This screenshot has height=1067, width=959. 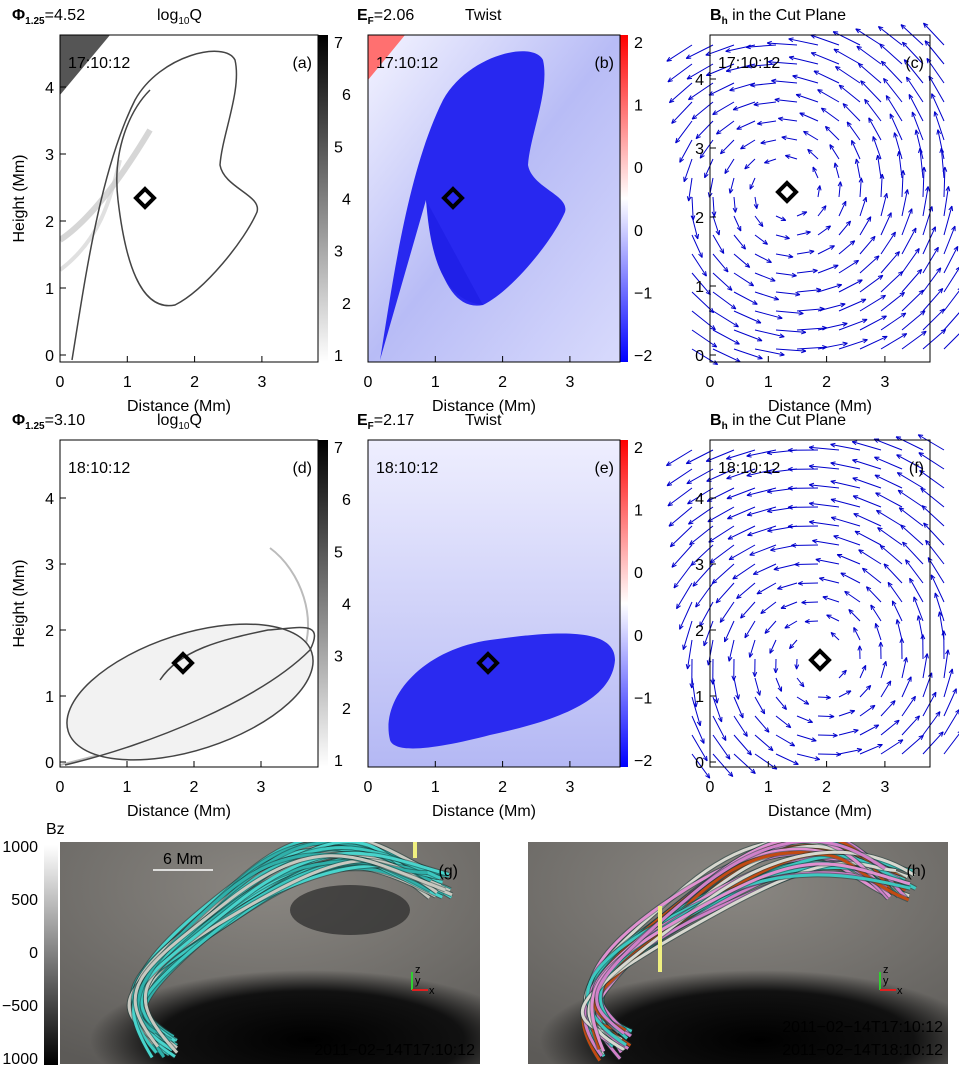 I want to click on colorbar-tick-label: −1, so click(x=643, y=698).